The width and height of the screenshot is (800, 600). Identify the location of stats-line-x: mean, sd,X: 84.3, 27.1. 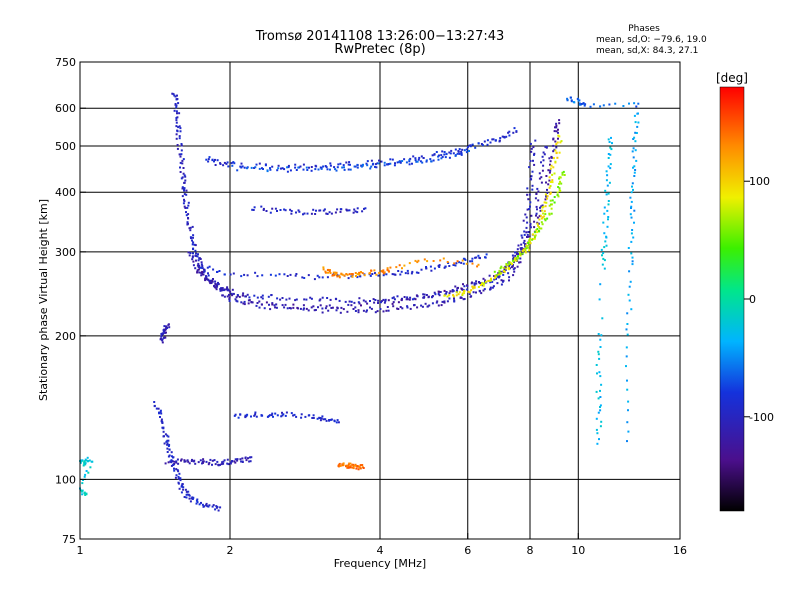
(647, 51).